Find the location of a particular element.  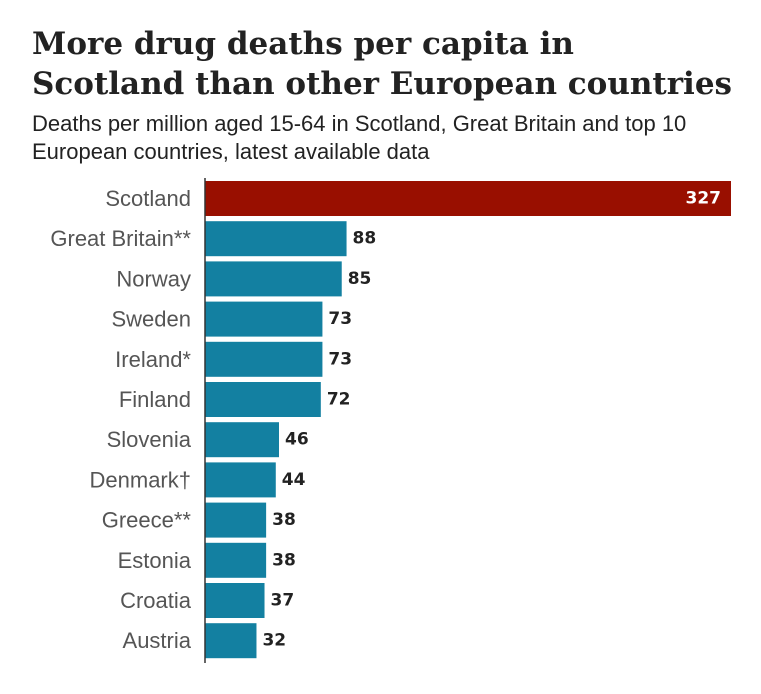

category-label-9: Estonia is located at coordinates (155, 560).